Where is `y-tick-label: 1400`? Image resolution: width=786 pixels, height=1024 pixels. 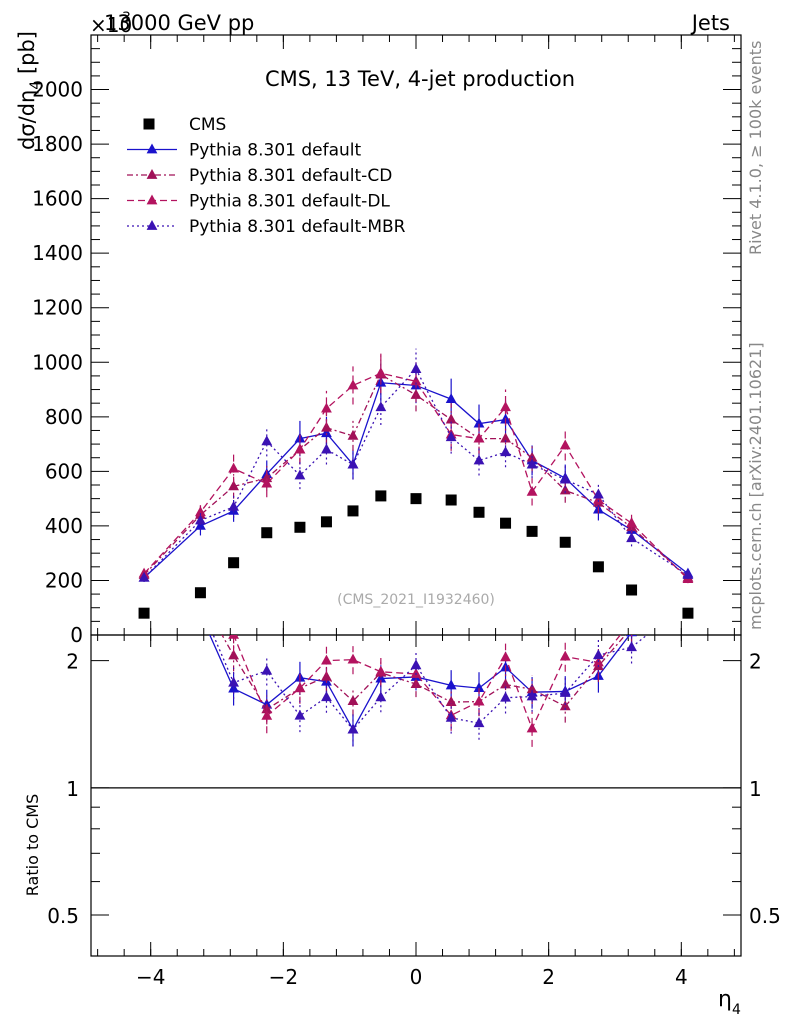
y-tick-label: 1400 is located at coordinates (57, 253).